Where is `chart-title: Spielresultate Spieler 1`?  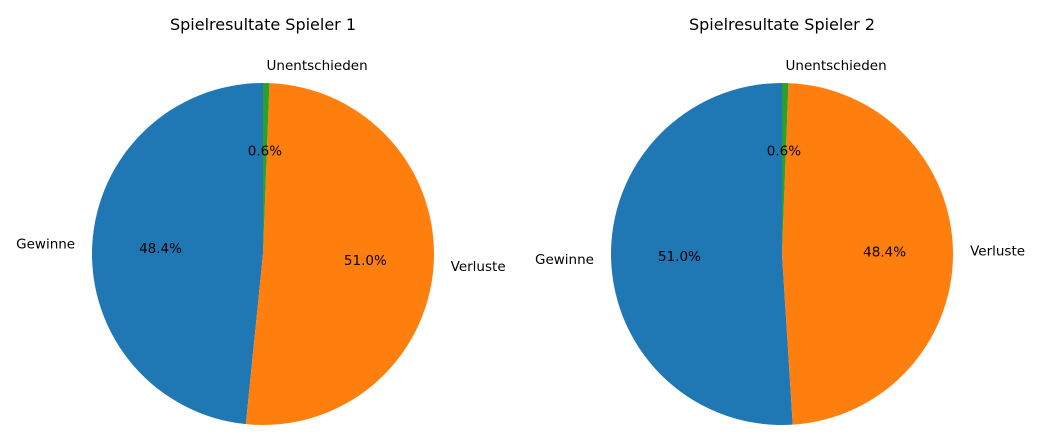
chart-title: Spielresultate Spieler 1 is located at coordinates (263, 24).